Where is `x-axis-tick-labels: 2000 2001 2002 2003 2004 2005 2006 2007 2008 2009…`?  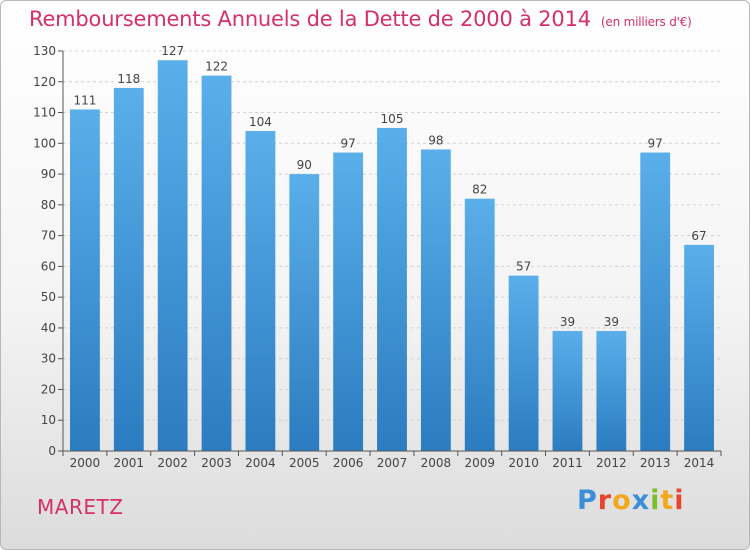 x-axis-tick-labels: 2000 2001 2002 2003 2004 2005 2006 2007 2008 2009… is located at coordinates (392, 460).